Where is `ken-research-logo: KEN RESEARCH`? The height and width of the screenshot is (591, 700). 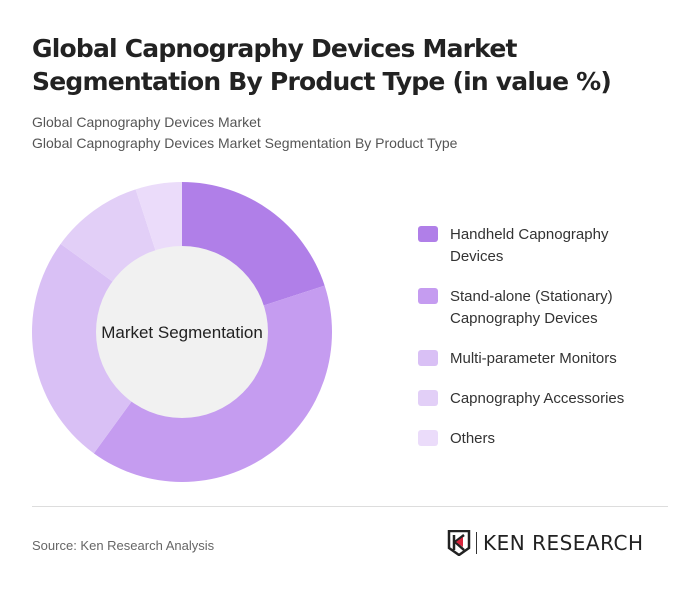 ken-research-logo: KEN RESEARCH is located at coordinates (545, 543).